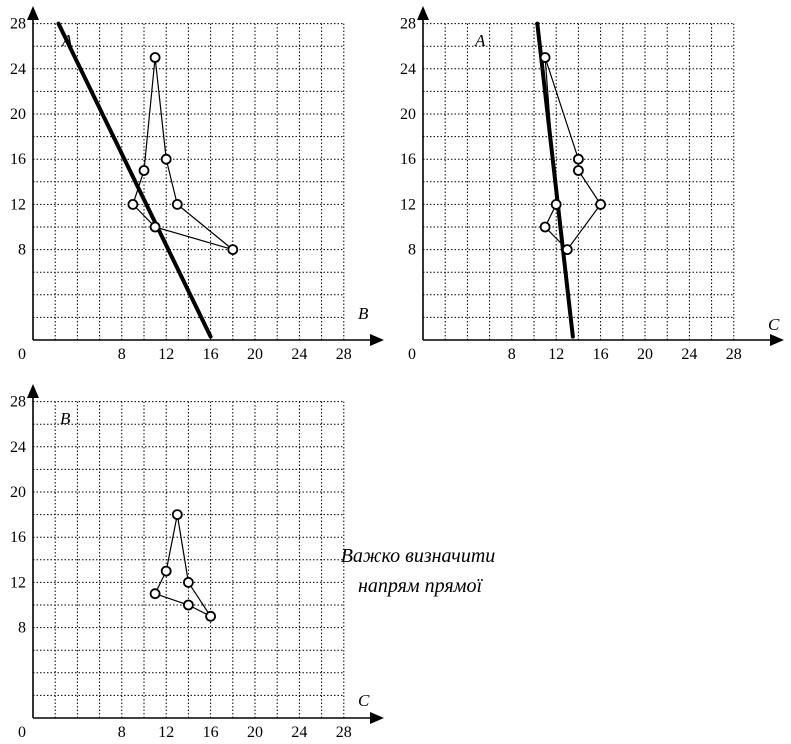  I want to click on annotation-note-line1: Важко визначити, so click(418, 556).